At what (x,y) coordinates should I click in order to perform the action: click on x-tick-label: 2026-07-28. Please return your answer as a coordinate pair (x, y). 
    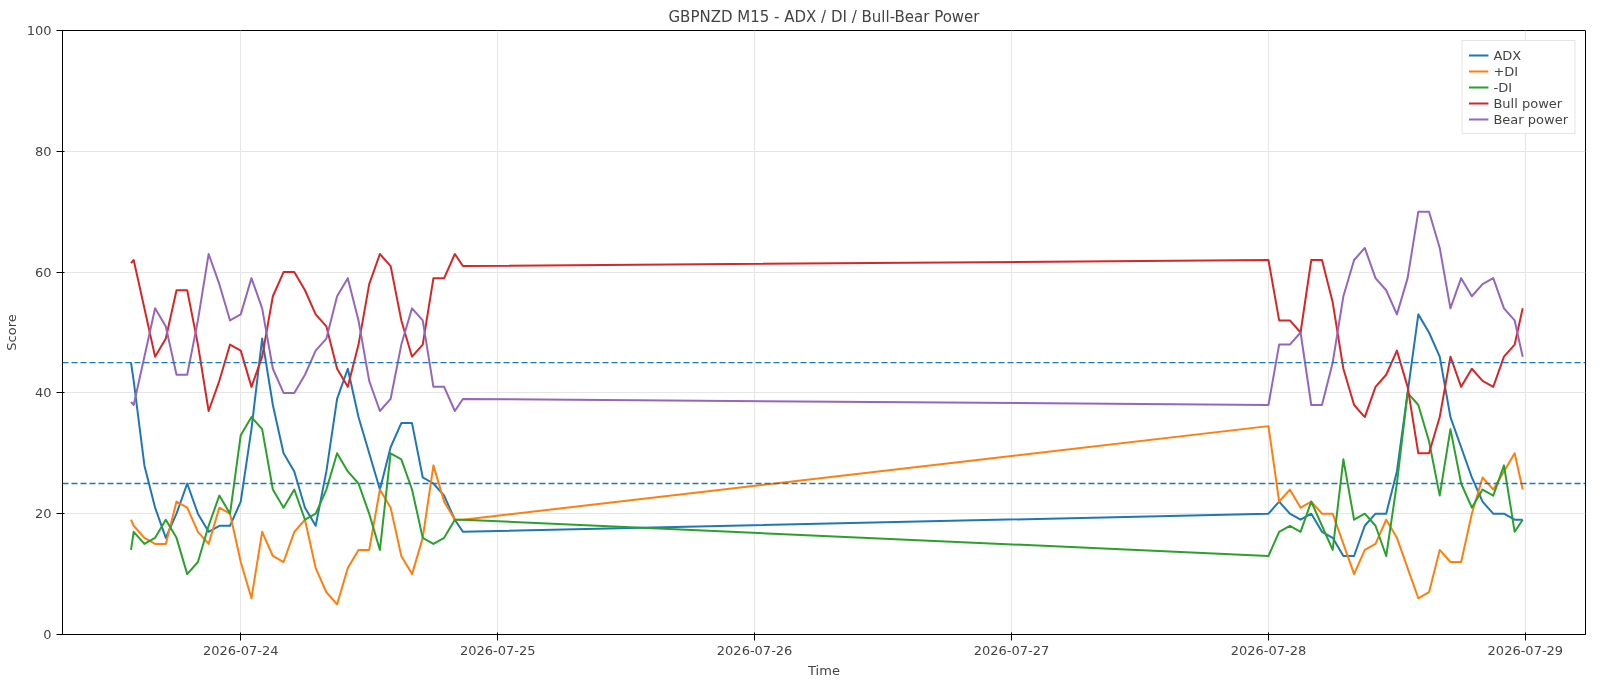
    Looking at the image, I should click on (1268, 650).